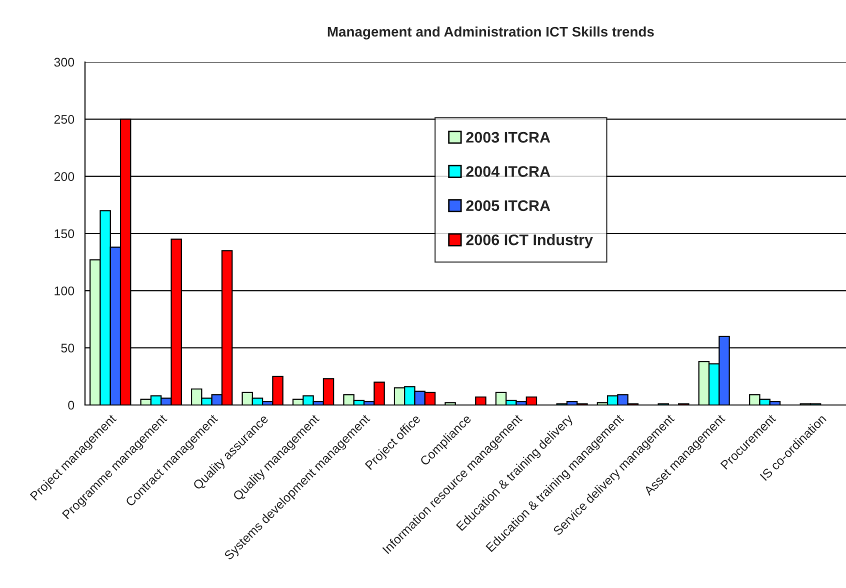 Image resolution: width=846 pixels, height=588 pixels. What do you see at coordinates (529, 241) in the screenshot?
I see `legend-label: 2006 ICT Industry` at bounding box center [529, 241].